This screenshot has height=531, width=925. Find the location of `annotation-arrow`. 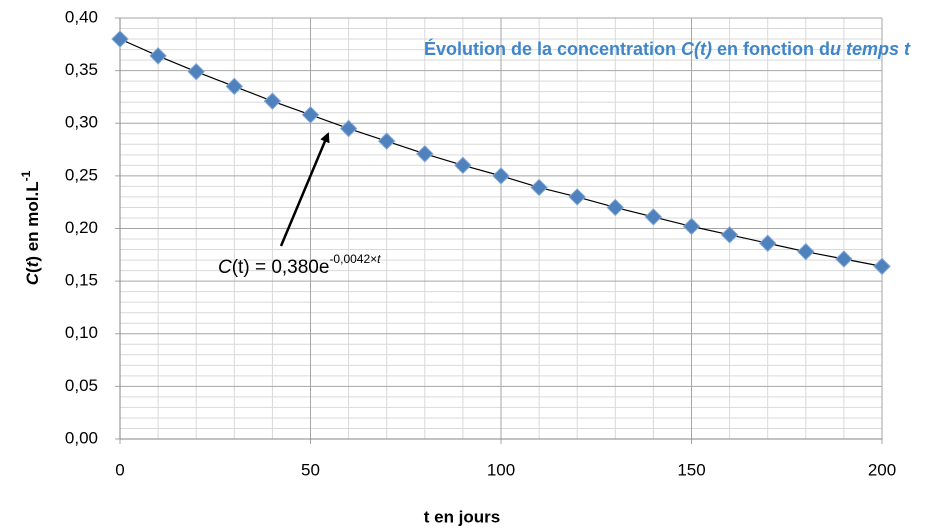

annotation-arrow is located at coordinates (304, 189).